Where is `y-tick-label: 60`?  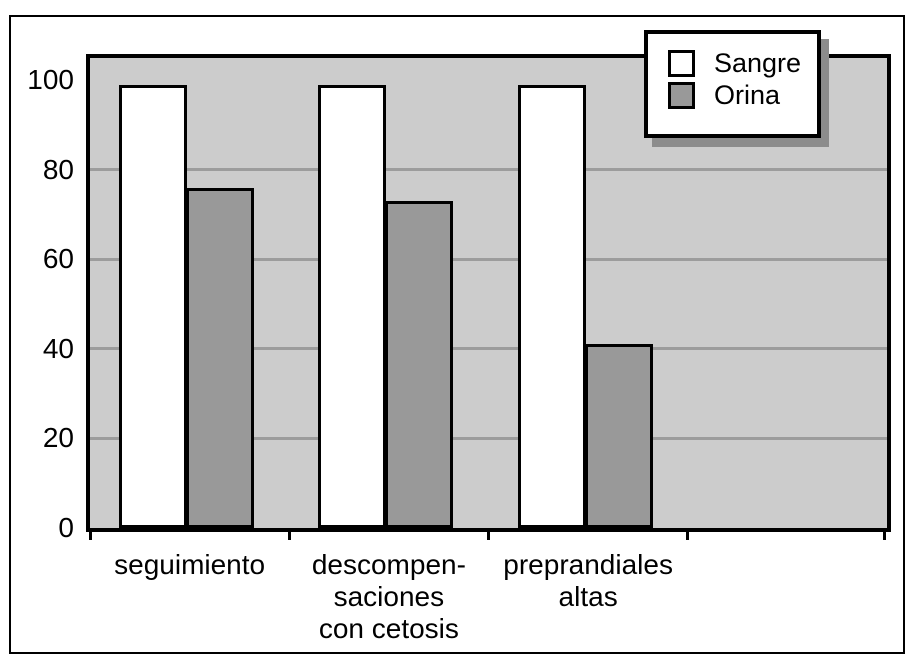 y-tick-label: 60 is located at coordinates (58, 259).